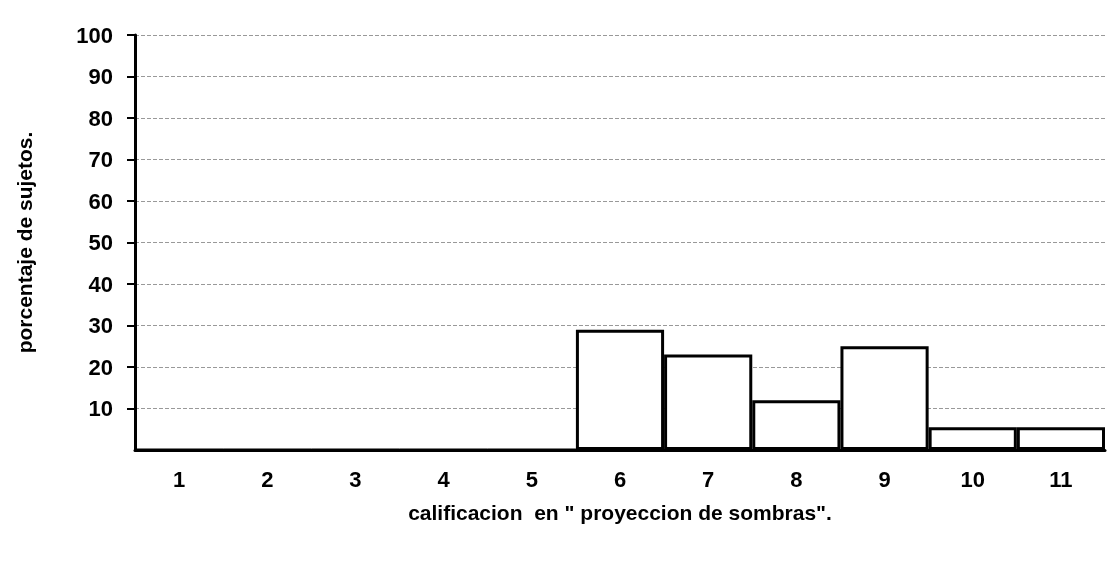  What do you see at coordinates (100, 159) in the screenshot?
I see `y-tick-label: 70` at bounding box center [100, 159].